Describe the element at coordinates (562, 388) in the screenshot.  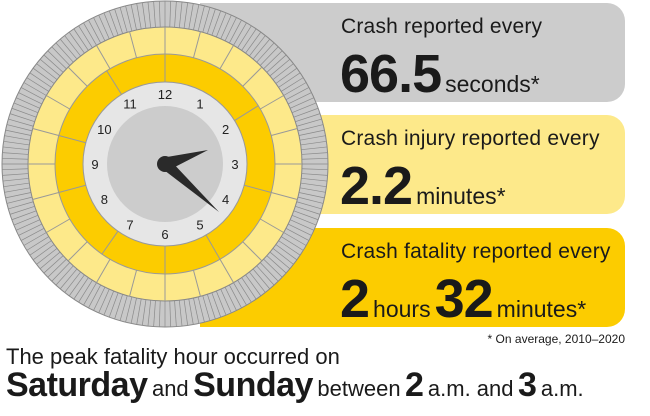
I see `peak-am: a.m.` at that location.